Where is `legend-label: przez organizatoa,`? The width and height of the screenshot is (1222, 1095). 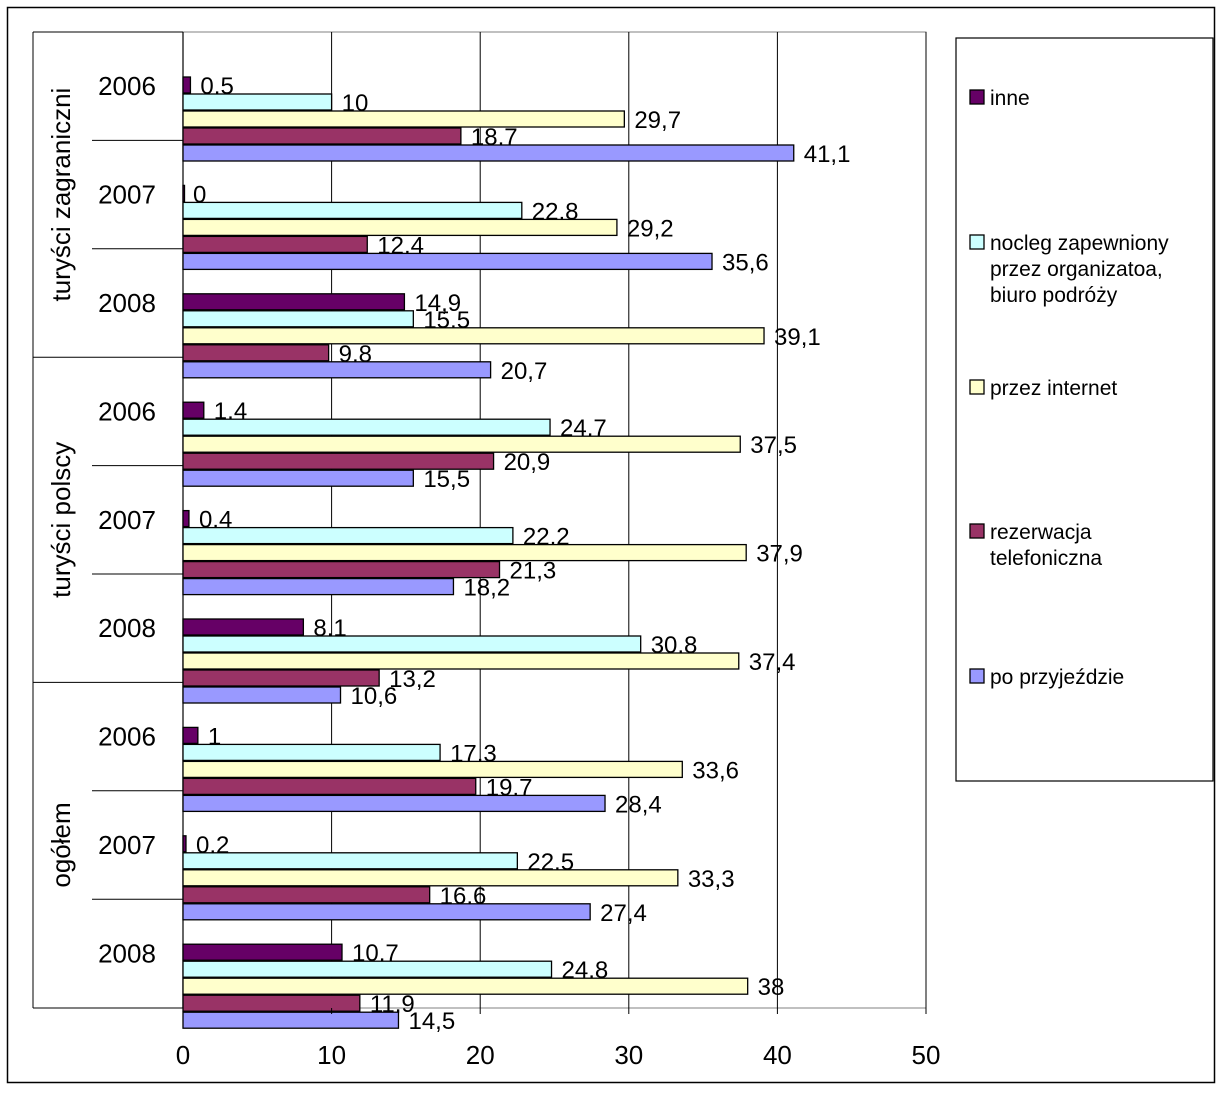 legend-label: przez organizatoa, is located at coordinates (1076, 269).